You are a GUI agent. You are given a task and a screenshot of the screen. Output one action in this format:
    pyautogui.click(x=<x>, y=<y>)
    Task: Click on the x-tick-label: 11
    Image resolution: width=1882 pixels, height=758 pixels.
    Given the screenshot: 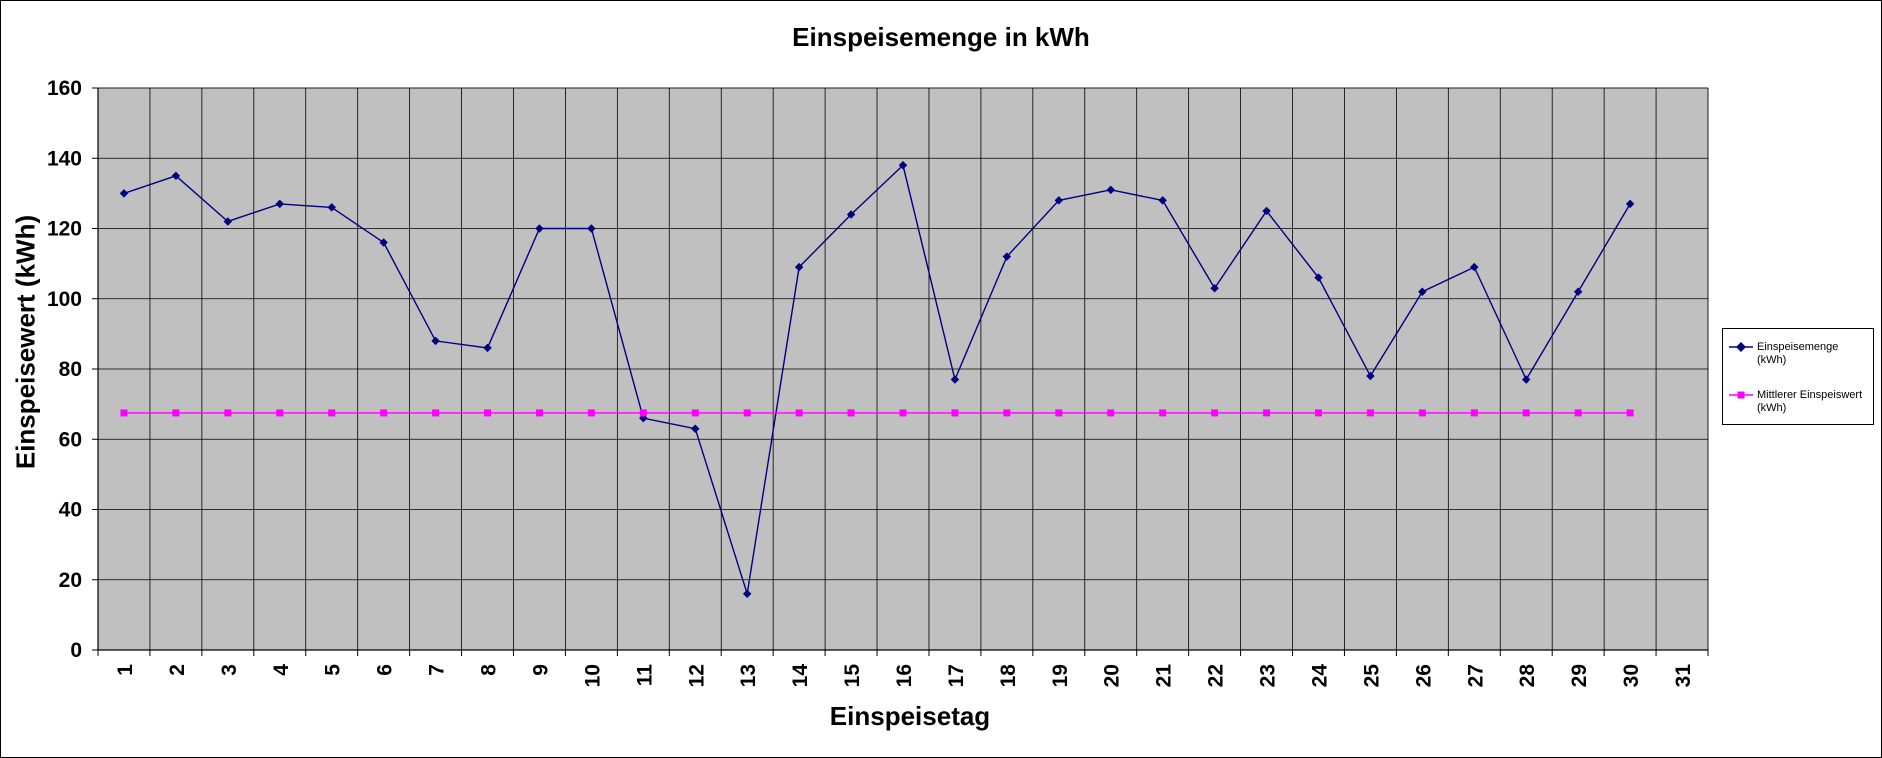 What is the action you would take?
    pyautogui.click(x=644, y=675)
    